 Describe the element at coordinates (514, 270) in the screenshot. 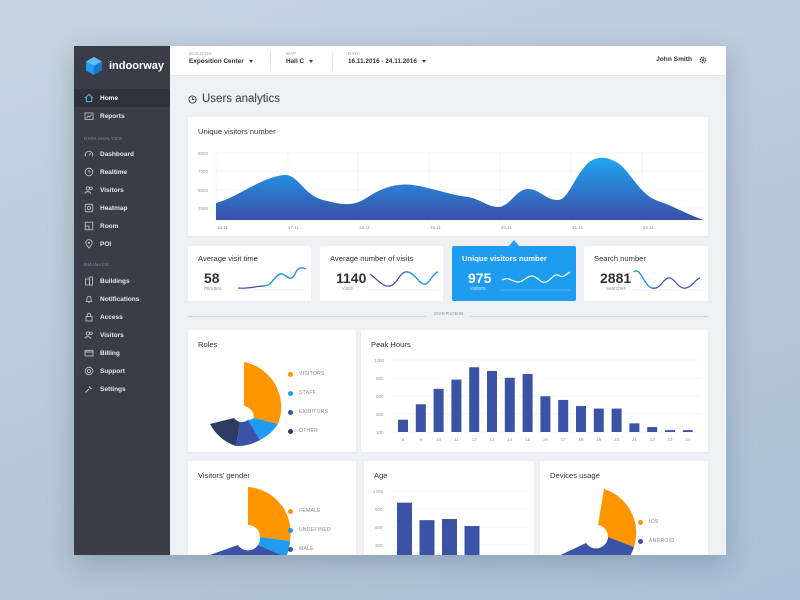

I see `stat-card-unique-visitors: Unique visitors number 975 visitors` at that location.